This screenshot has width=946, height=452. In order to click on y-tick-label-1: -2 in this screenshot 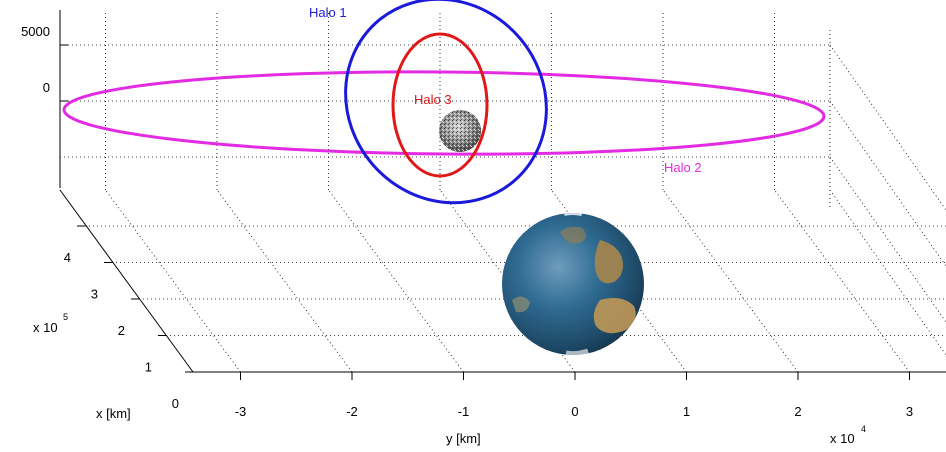, I will do `click(352, 411)`.